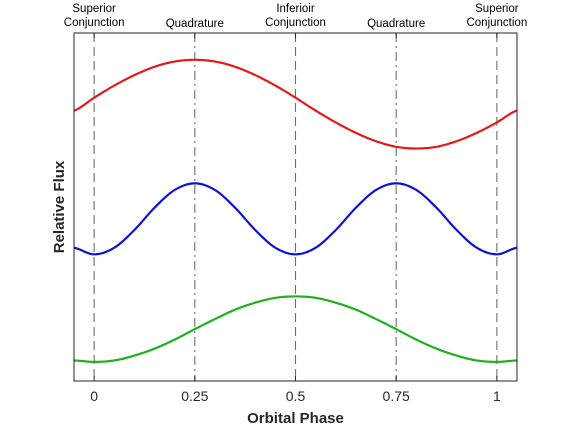  What do you see at coordinates (295, 418) in the screenshot?
I see `x-axis-label: Orbital Phase` at bounding box center [295, 418].